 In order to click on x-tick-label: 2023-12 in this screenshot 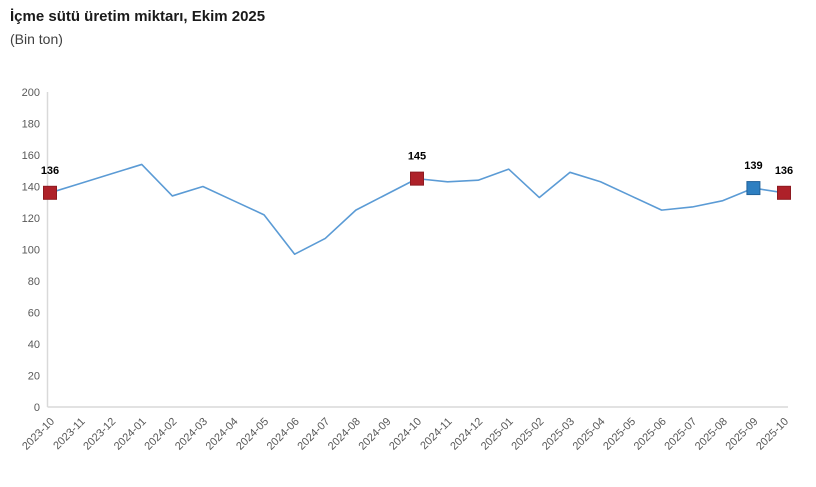, I will do `click(99, 434)`.